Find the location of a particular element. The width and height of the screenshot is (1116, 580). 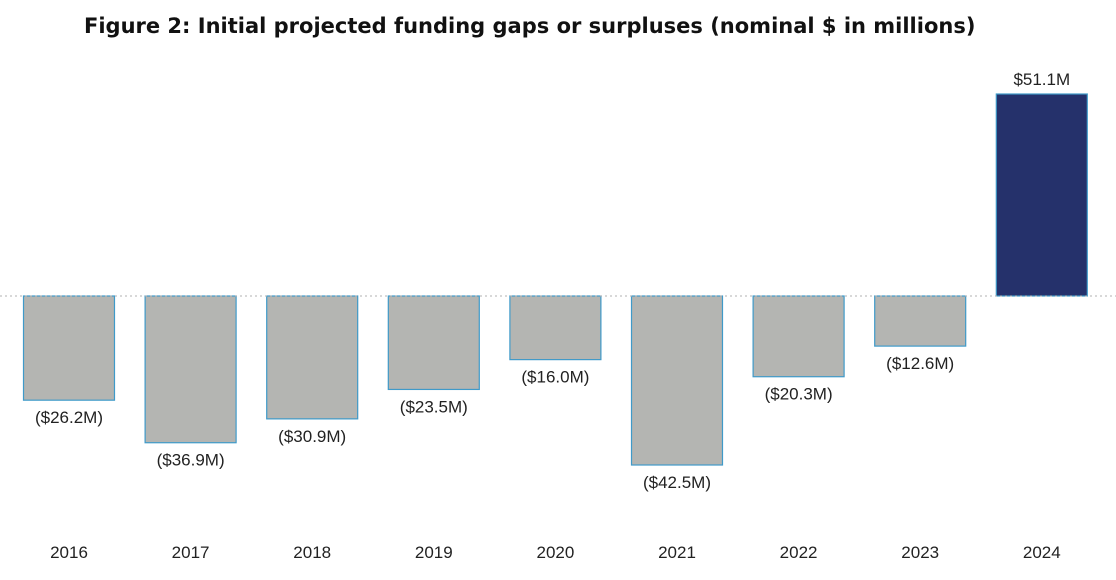

data-label-2019: ($23.5M) is located at coordinates (434, 406).